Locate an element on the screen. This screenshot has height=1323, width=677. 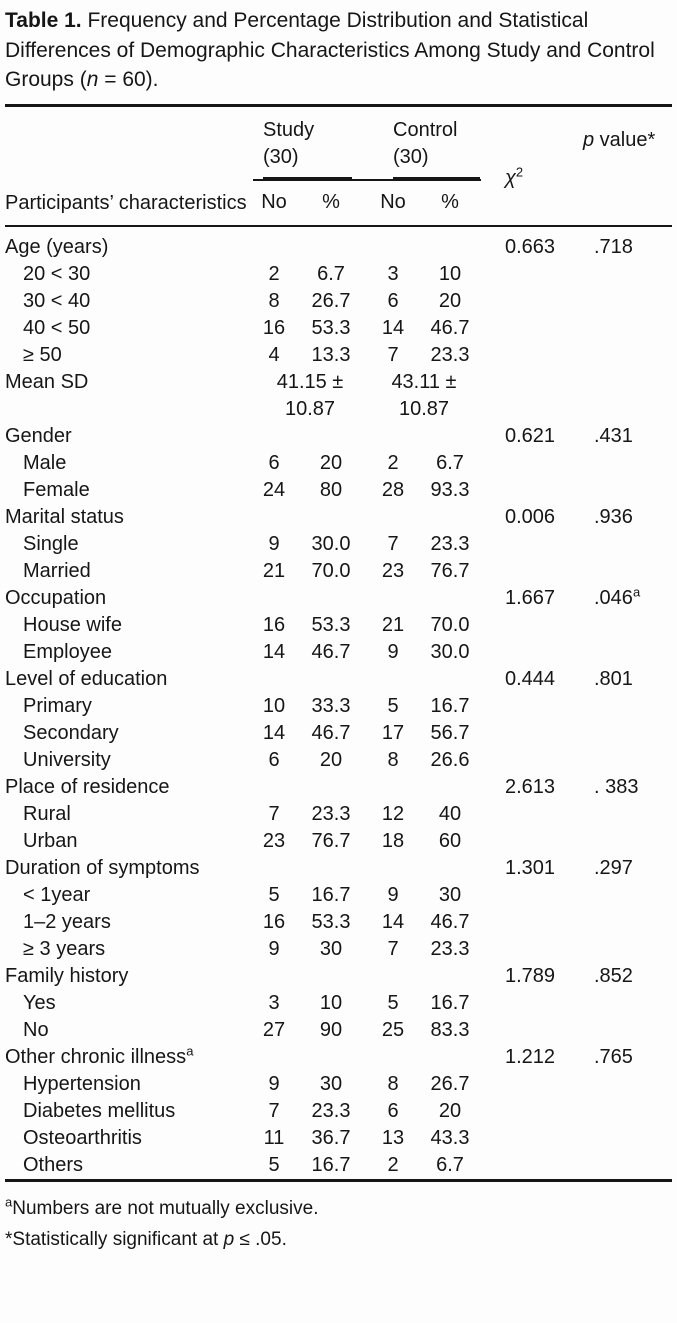
table-row: Hypertension 9 30 8 26.7 is located at coordinates (338, 1084).